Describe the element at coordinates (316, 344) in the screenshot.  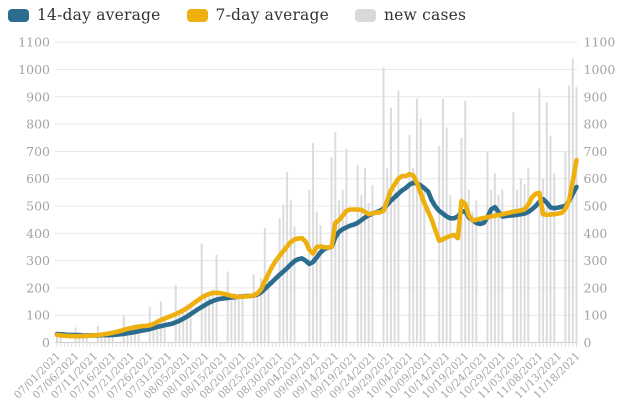
I see `x-axis-day-ticks` at that location.